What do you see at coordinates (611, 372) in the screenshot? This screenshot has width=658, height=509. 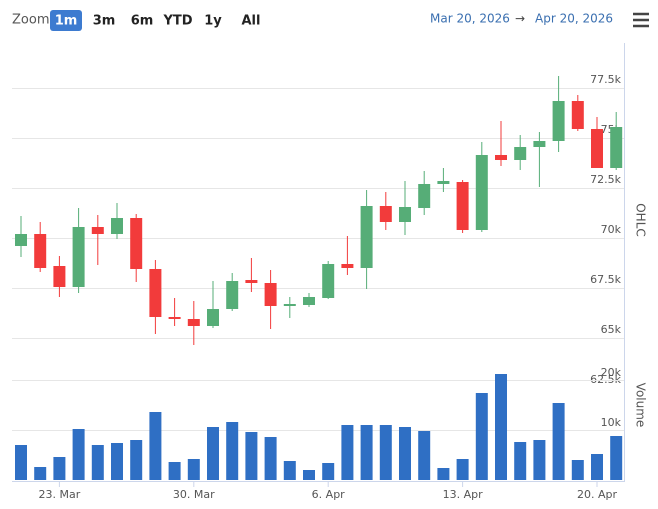 I see `volume-tick-label: 20k` at bounding box center [611, 372].